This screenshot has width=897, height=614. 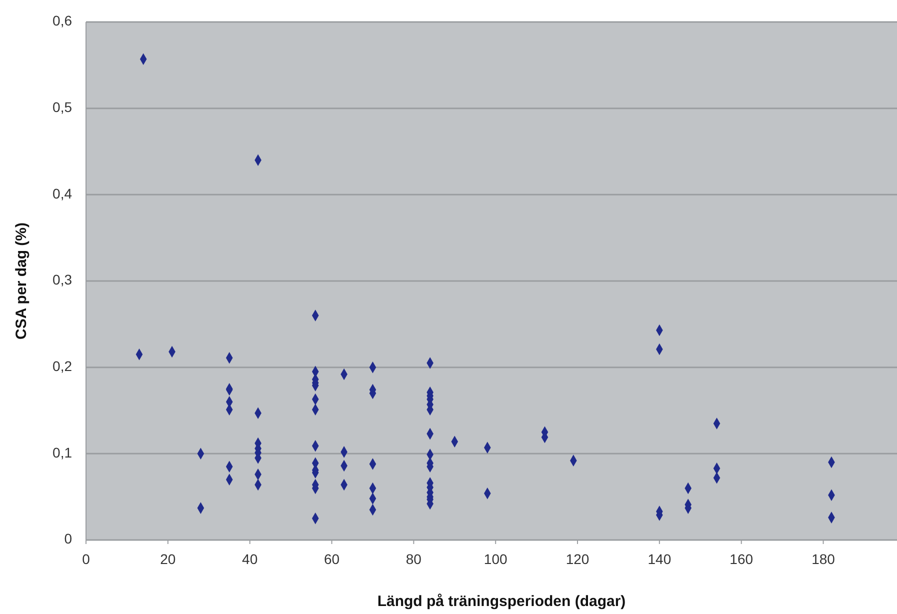 What do you see at coordinates (62, 107) in the screenshot?
I see `y-tick-label: 0,5` at bounding box center [62, 107].